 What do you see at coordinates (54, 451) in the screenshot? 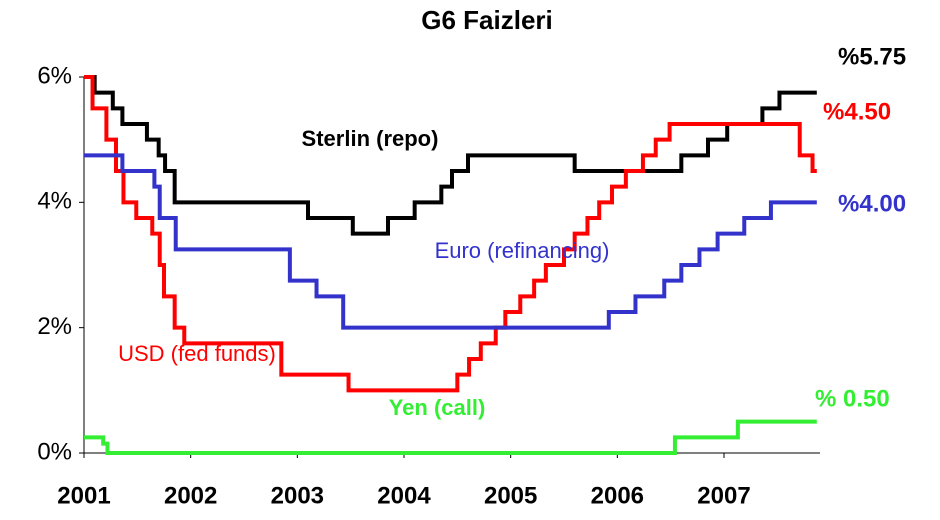
I see `y-tick-label: 0%` at bounding box center [54, 451].